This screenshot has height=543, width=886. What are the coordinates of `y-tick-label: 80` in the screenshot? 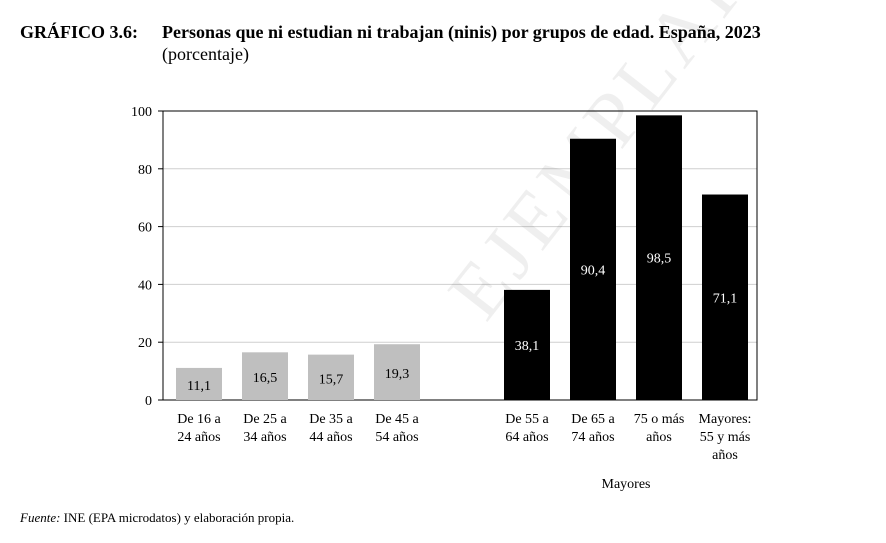 It's located at (145, 170).